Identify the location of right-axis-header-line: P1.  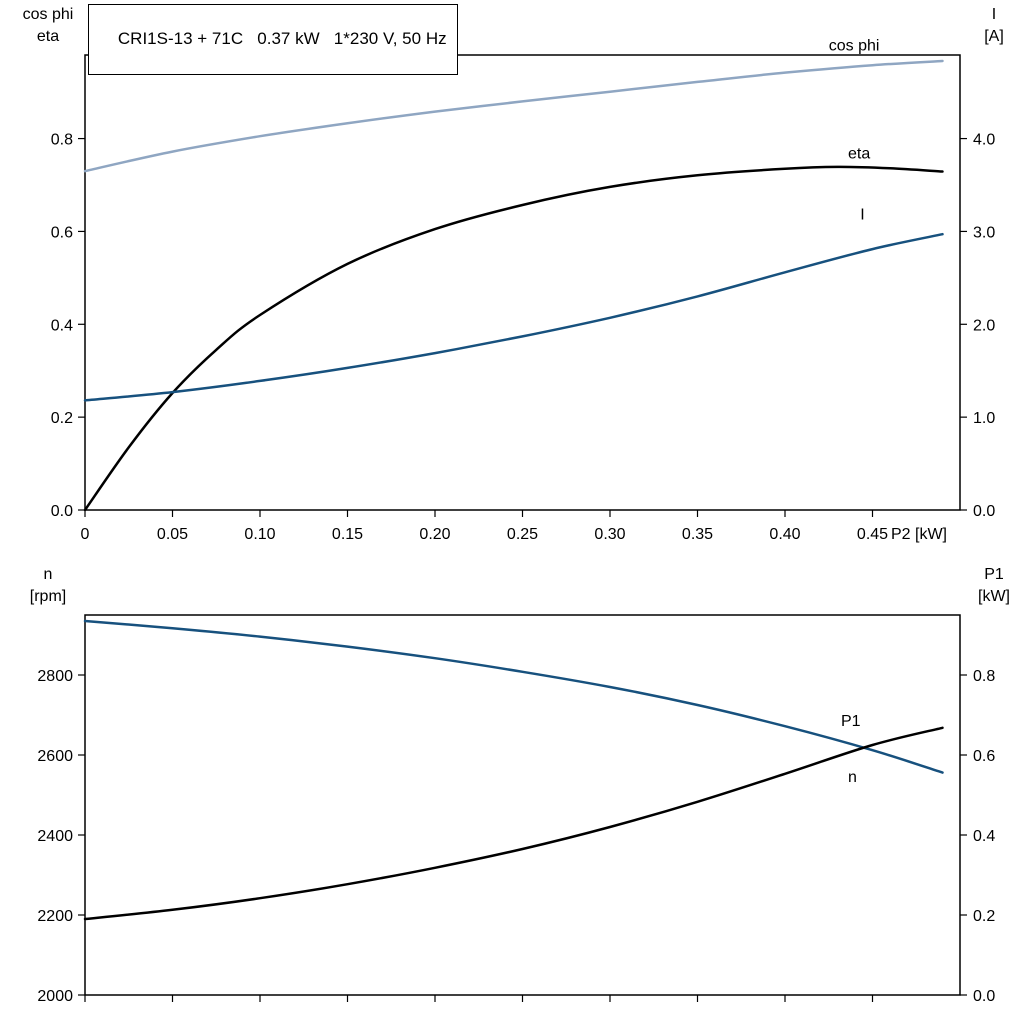
(994, 574).